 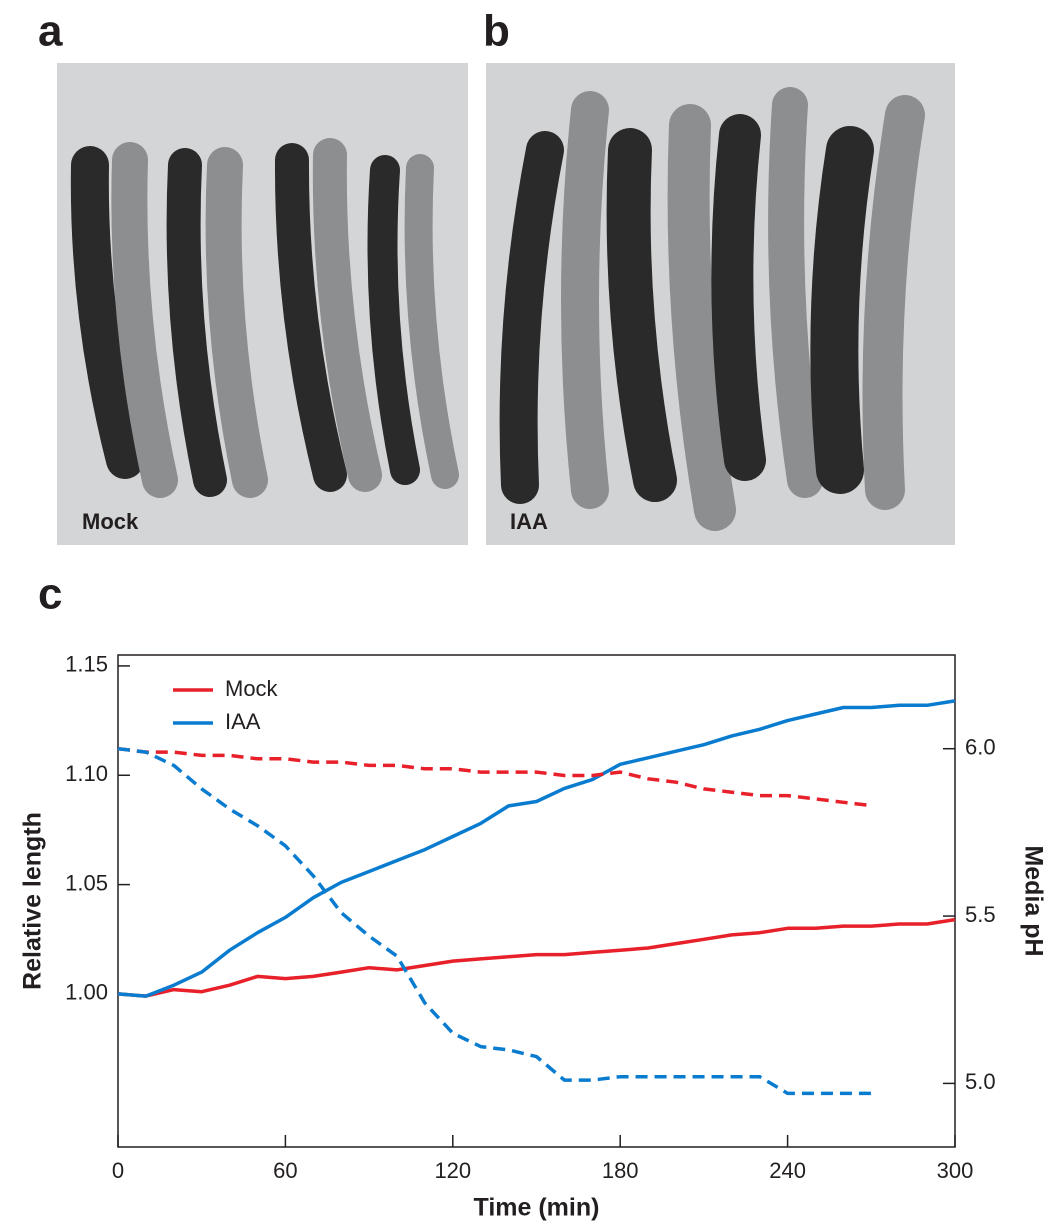 I want to click on panel-label: a, so click(x=50, y=31).